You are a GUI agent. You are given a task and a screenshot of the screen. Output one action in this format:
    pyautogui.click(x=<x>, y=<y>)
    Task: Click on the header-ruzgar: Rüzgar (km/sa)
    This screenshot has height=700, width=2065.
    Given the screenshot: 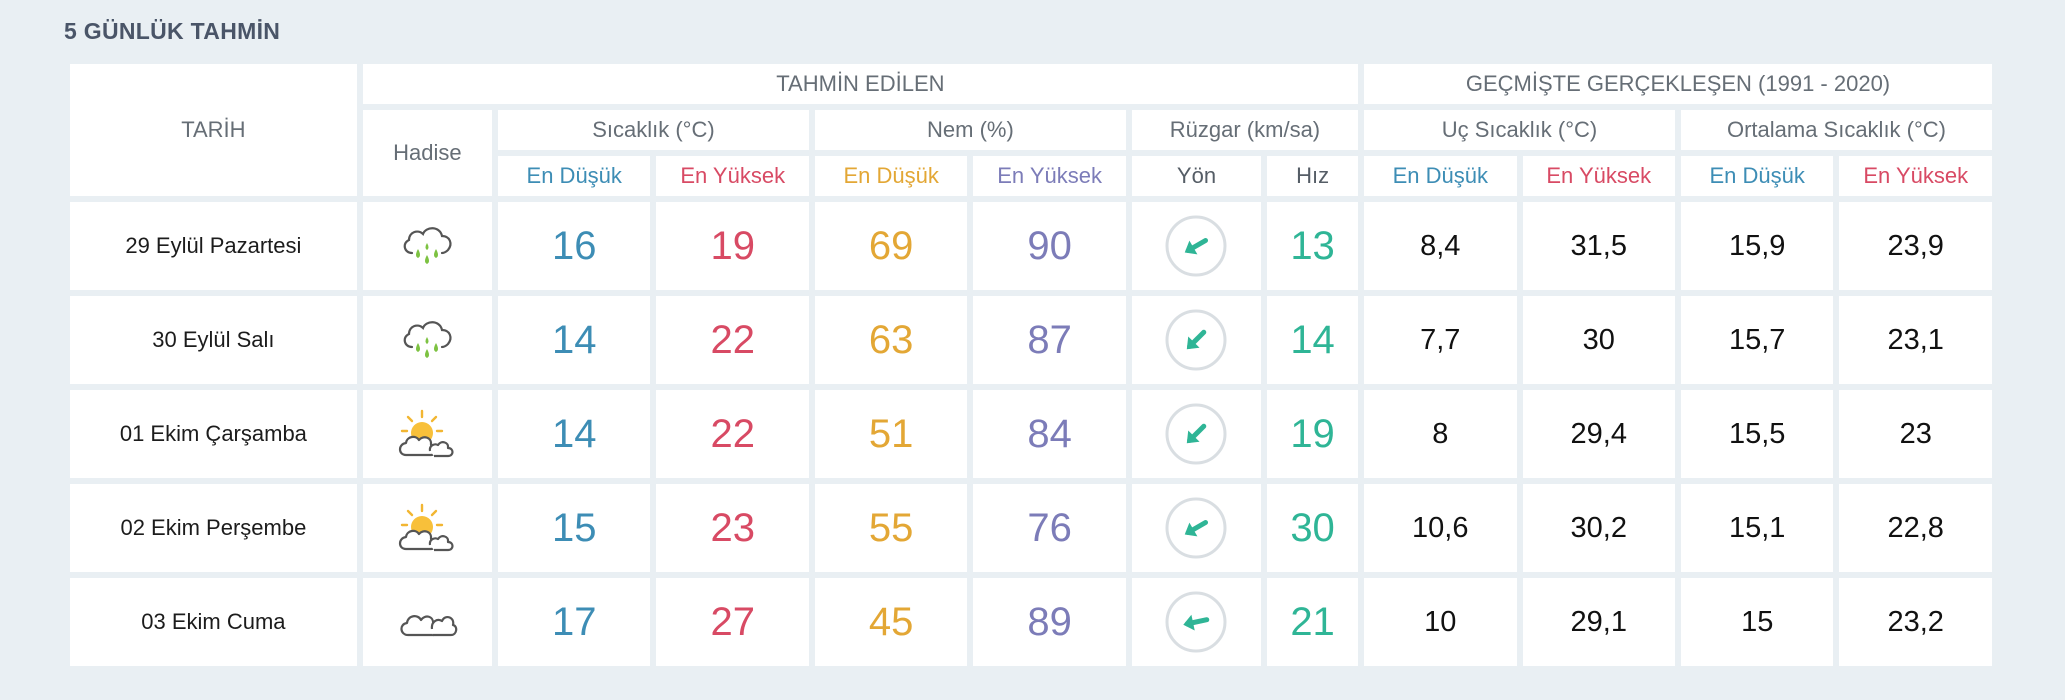 What is the action you would take?
    pyautogui.click(x=1245, y=130)
    